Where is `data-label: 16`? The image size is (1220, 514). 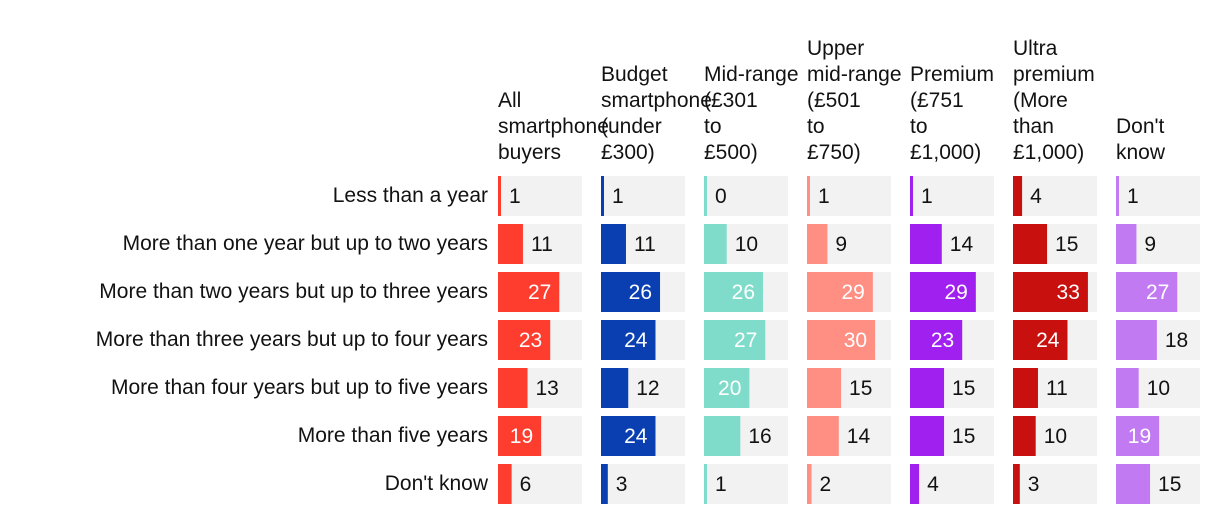
data-label: 16 is located at coordinates (759, 436).